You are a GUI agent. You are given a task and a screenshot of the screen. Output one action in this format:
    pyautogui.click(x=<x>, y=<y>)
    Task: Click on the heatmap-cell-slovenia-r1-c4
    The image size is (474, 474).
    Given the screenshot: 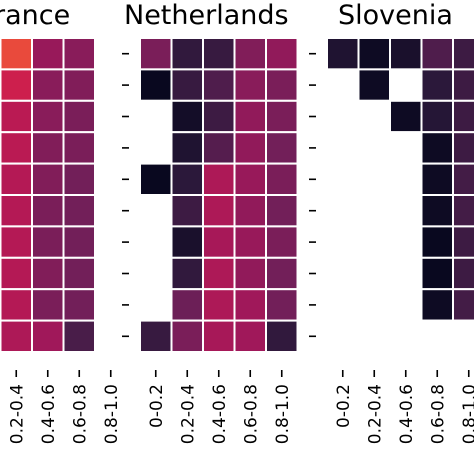 What is the action you would take?
    pyautogui.click(x=463, y=85)
    